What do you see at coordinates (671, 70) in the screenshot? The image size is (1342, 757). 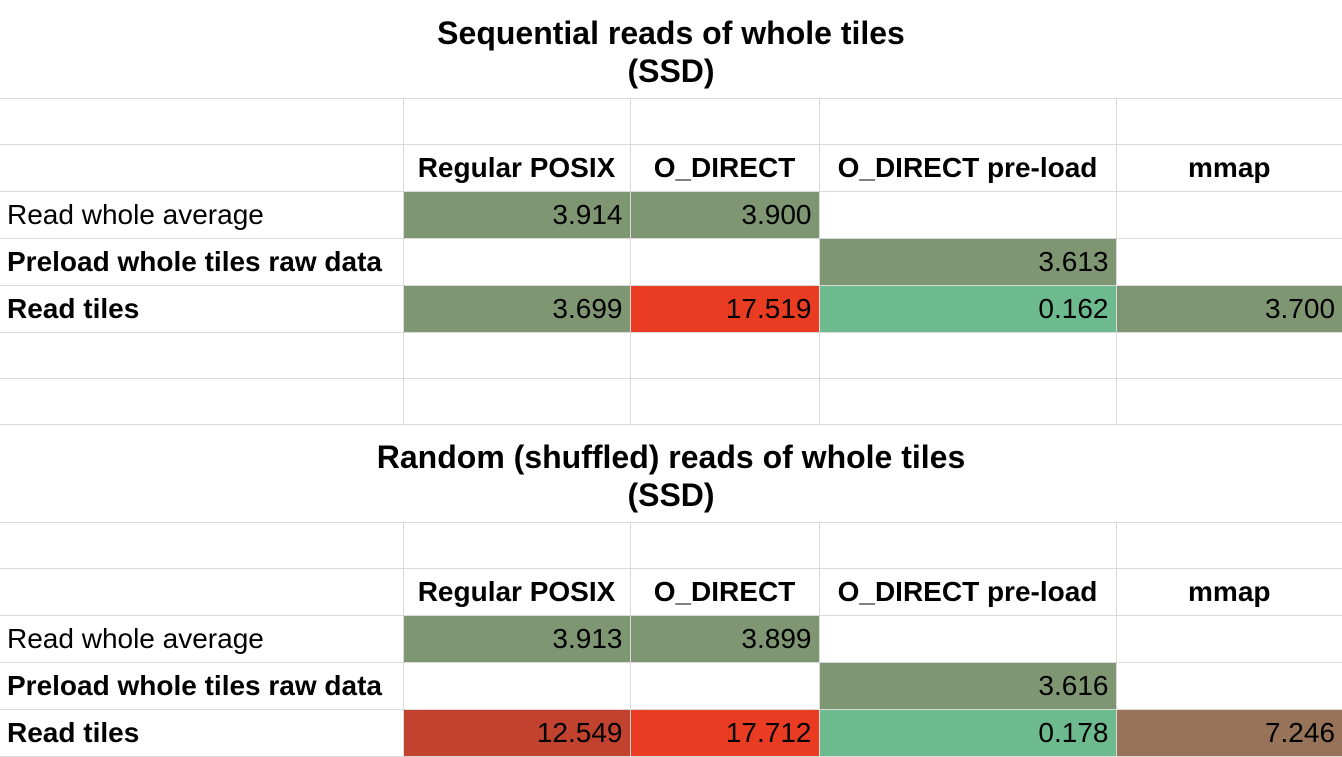 I see `section-1-title-line2: (SSD)` at bounding box center [671, 70].